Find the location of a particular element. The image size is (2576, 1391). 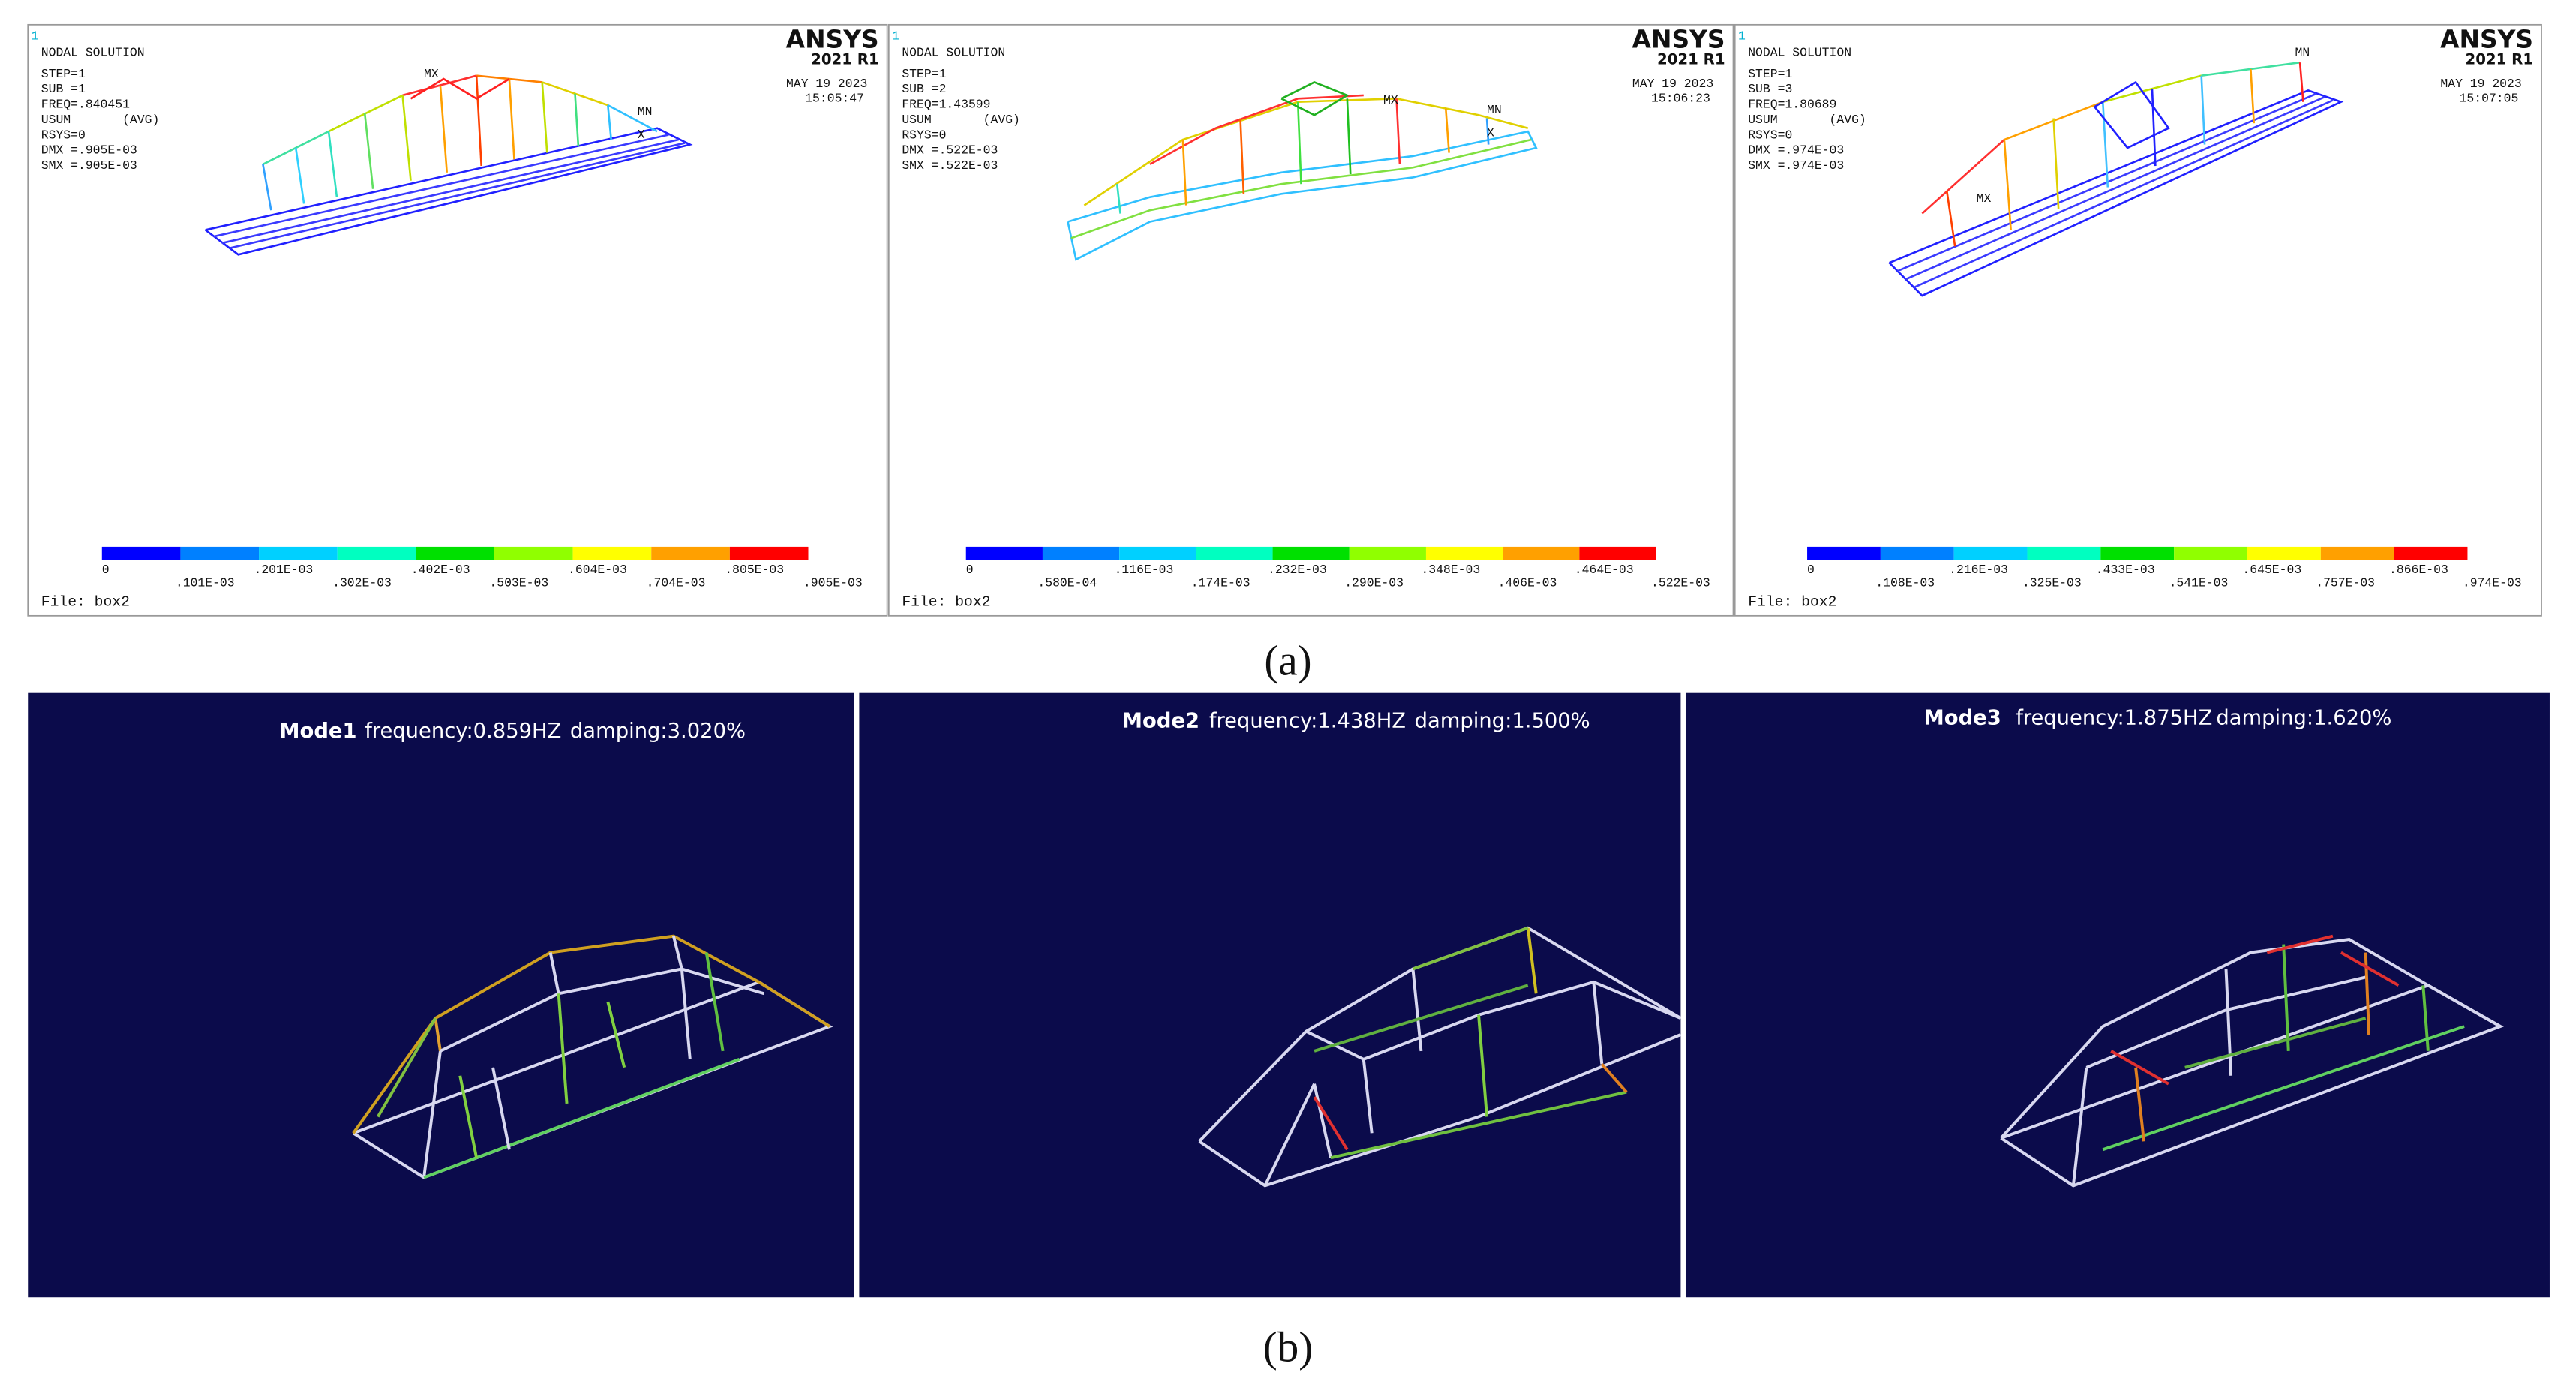

colorbar-label: .541E-03 is located at coordinates (2199, 582).